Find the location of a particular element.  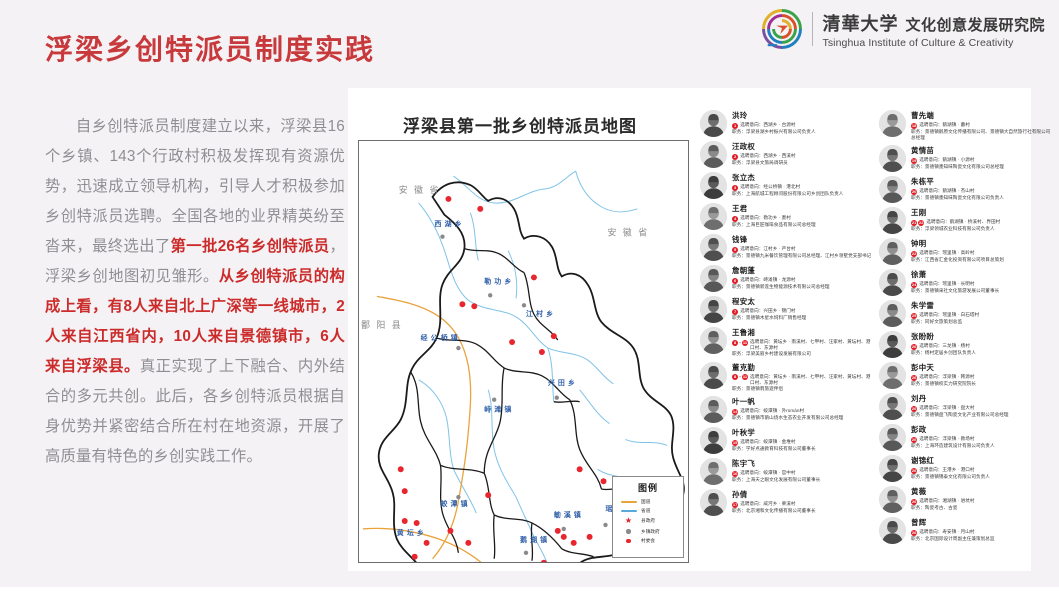

person-card: 叶秋学 15 选聘意向：蛟潭镇 · 金堆村 职务：学好点通教育科技有限公司董事长 is located at coordinates (786, 441).